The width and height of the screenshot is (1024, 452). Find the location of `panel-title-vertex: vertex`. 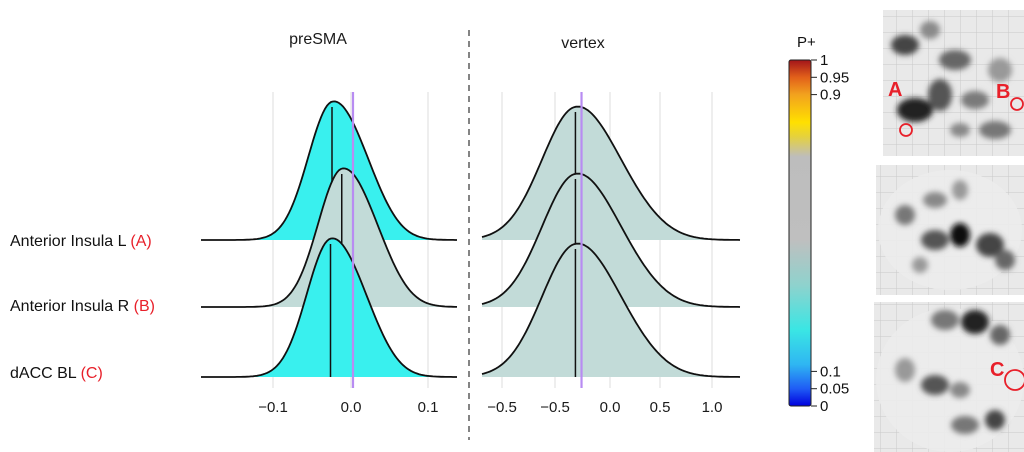

panel-title-vertex: vertex is located at coordinates (583, 43).